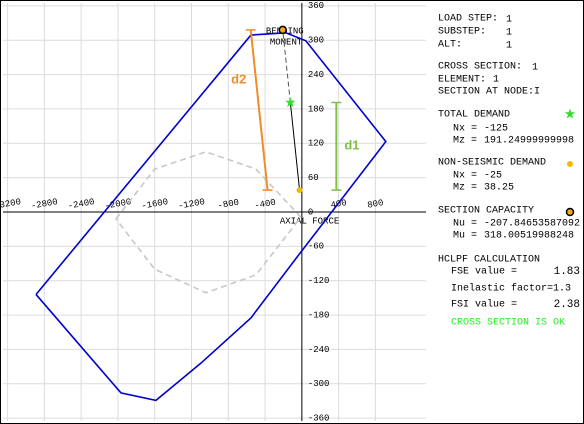 The width and height of the screenshot is (584, 424). What do you see at coordinates (316, 144) in the screenshot?
I see `y-tick-label: 120` at bounding box center [316, 144].